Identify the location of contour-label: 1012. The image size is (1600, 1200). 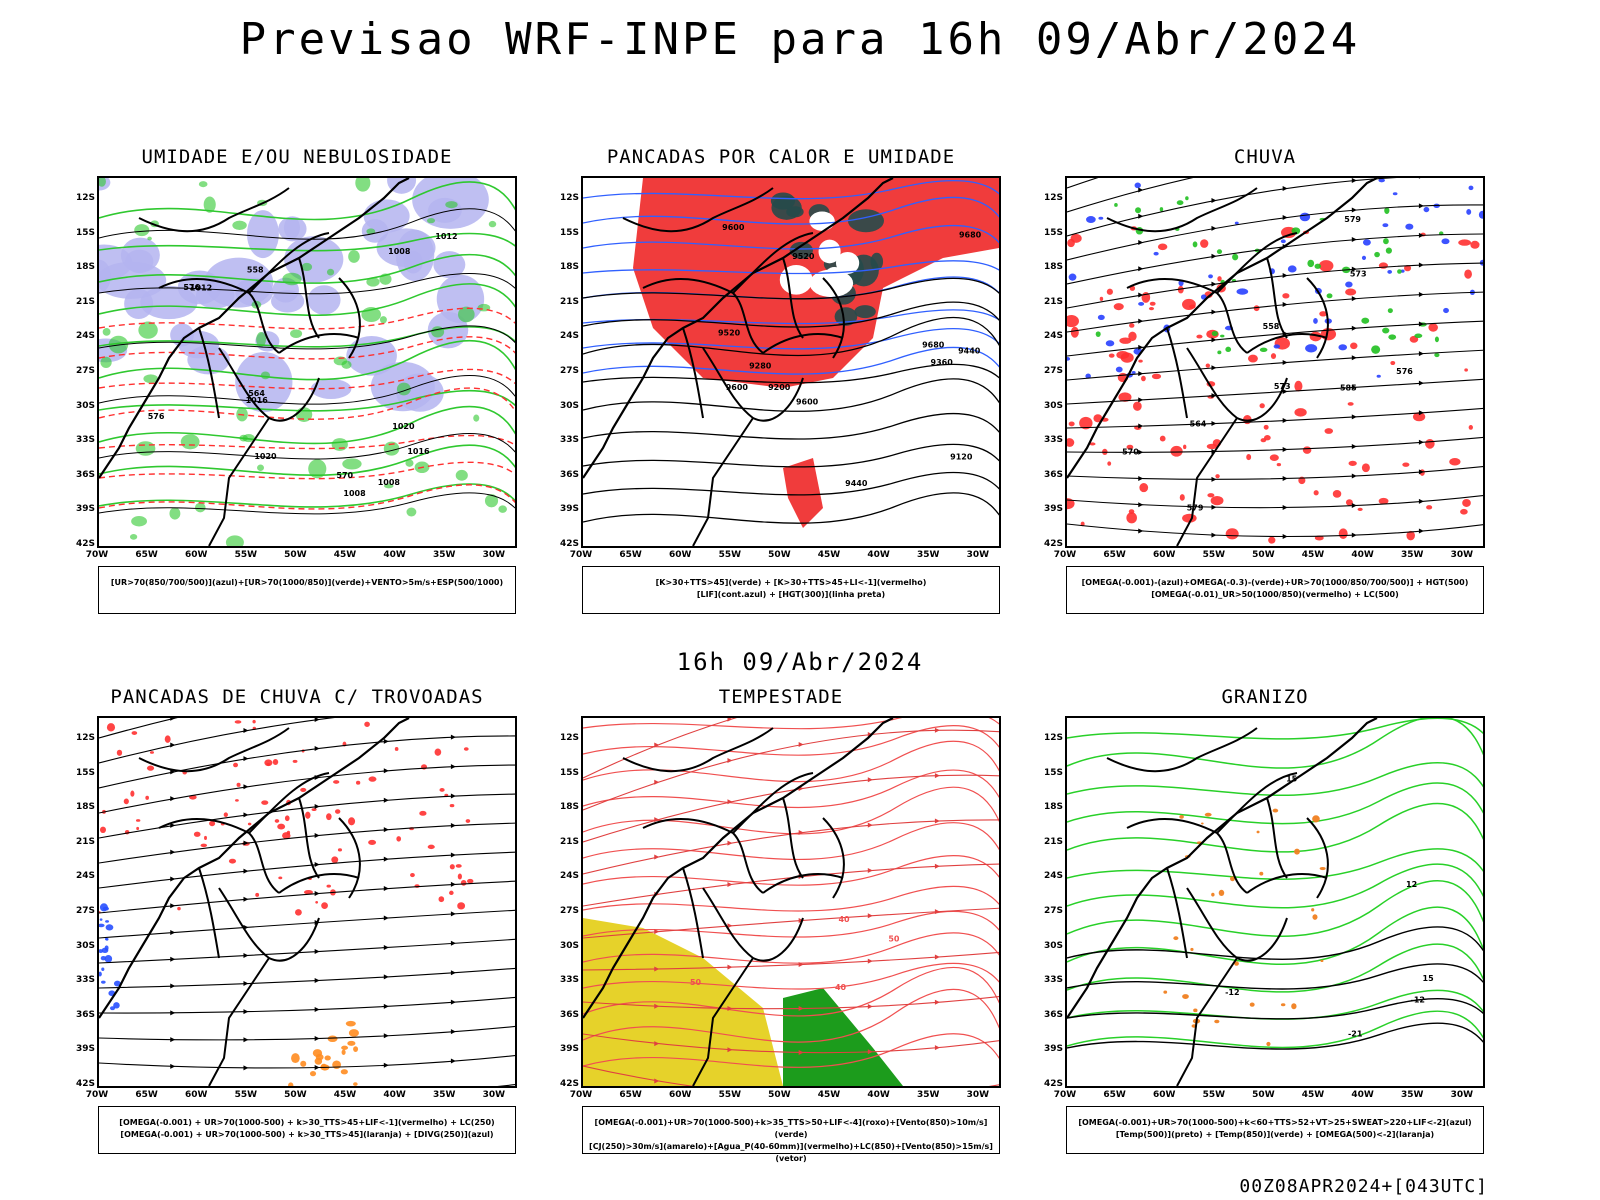
(446, 236).